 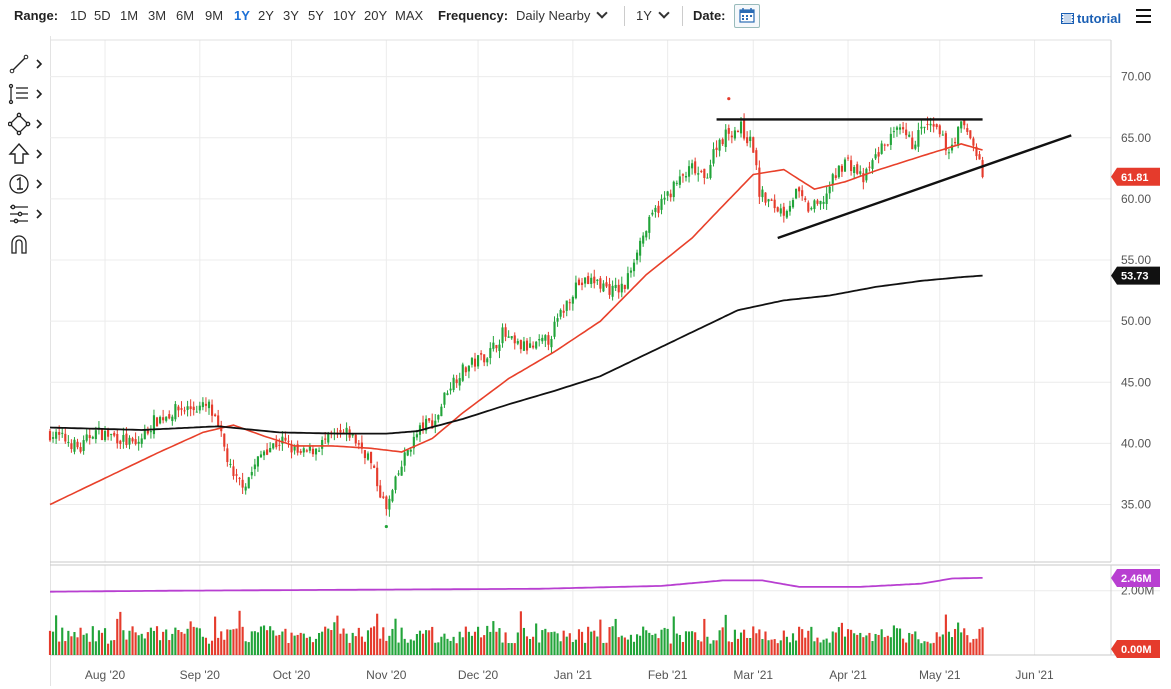 What do you see at coordinates (27, 94) in the screenshot?
I see `tool-fibonacci` at bounding box center [27, 94].